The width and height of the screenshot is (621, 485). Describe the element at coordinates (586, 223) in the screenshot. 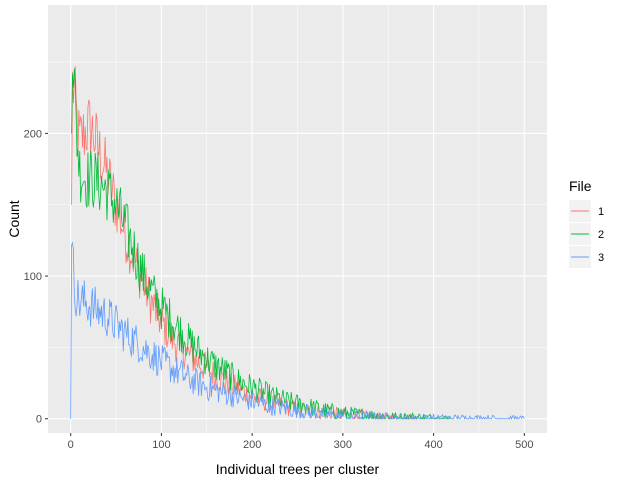

I see `legend: File 1 2 3` at that location.